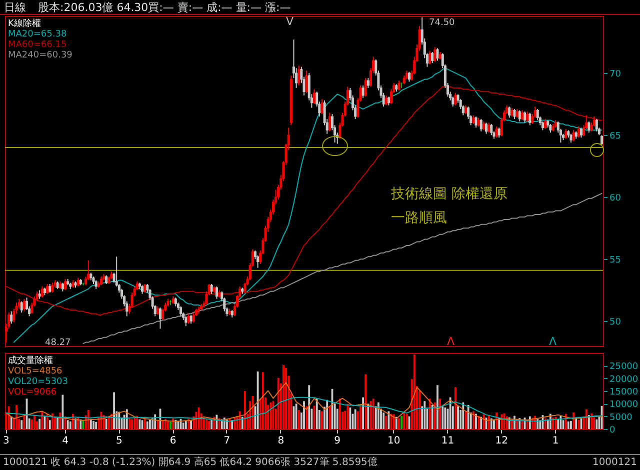 Image resolution: width=640 pixels, height=470 pixels. I want to click on line-series, so click(304, 409).